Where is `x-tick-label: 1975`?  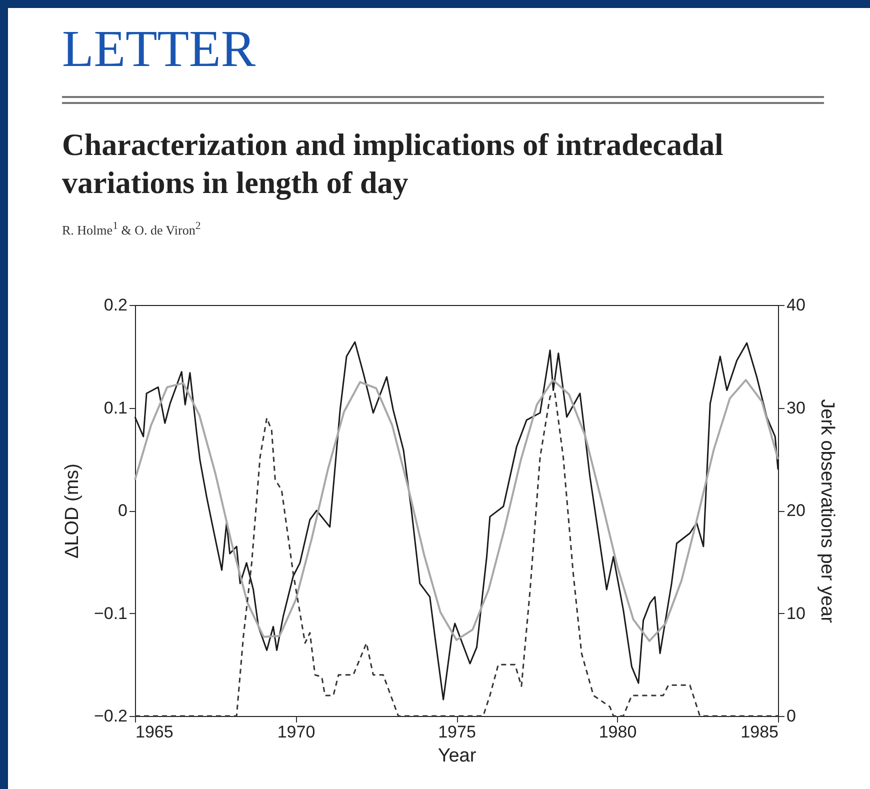 x-tick-label: 1975 is located at coordinates (457, 732).